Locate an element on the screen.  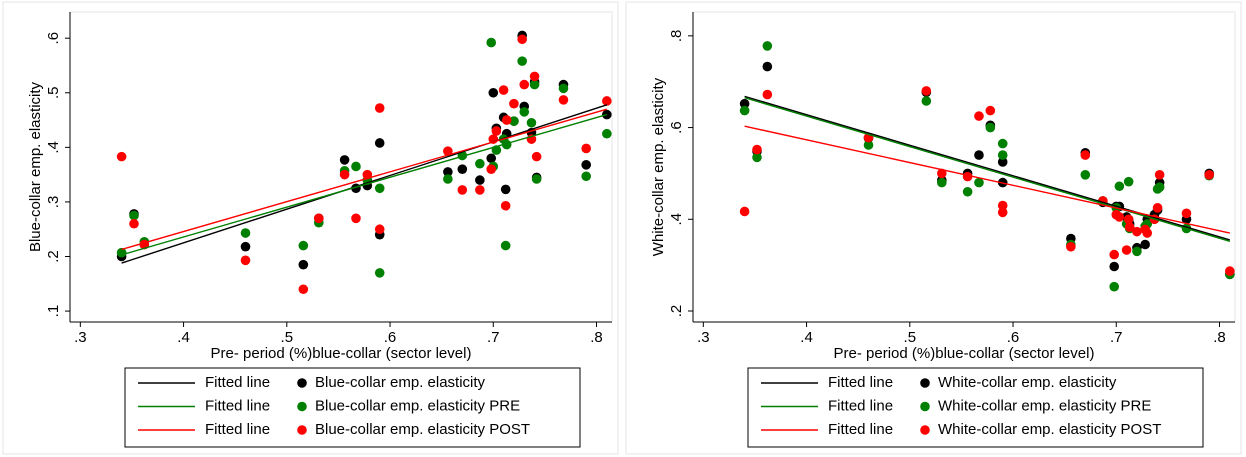
x-tick-label: .8 is located at coordinates (596, 337).